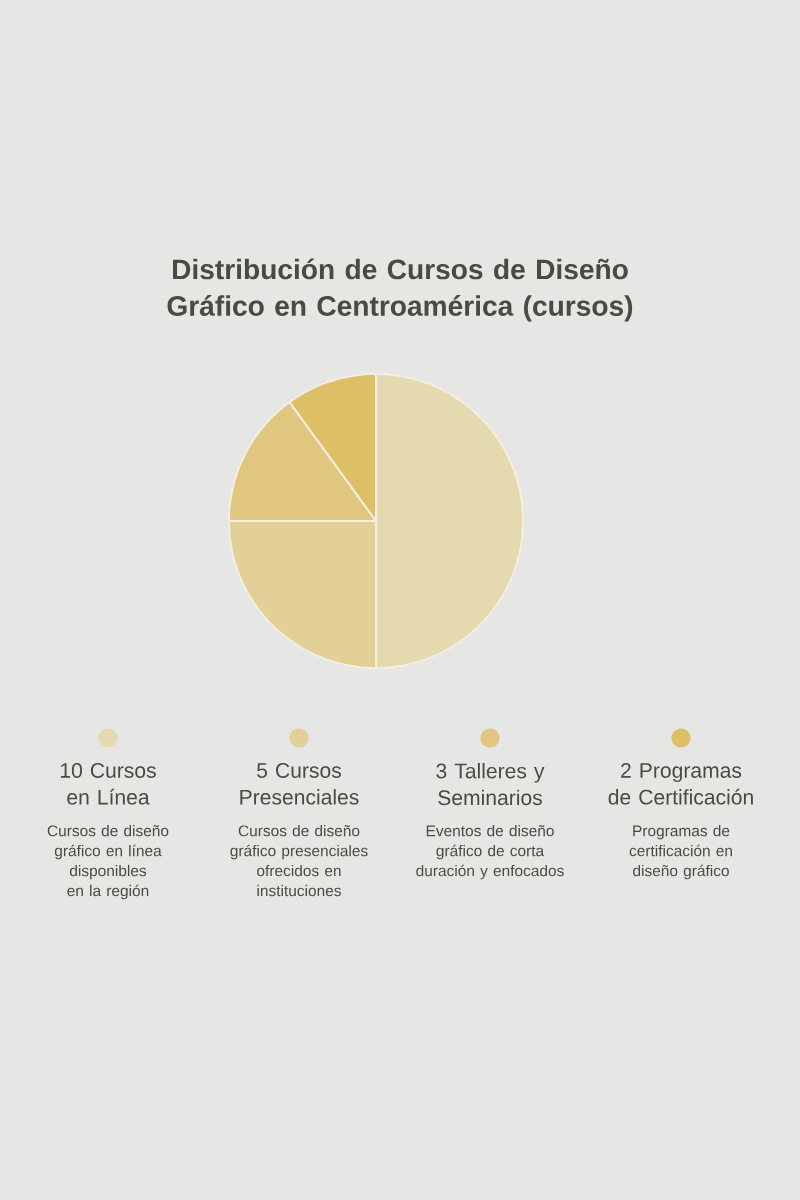 Image resolution: width=800 pixels, height=1200 pixels. Describe the element at coordinates (490, 852) in the screenshot. I see `text: Eventos de diseño gráfico de corta duración y enfocados` at that location.